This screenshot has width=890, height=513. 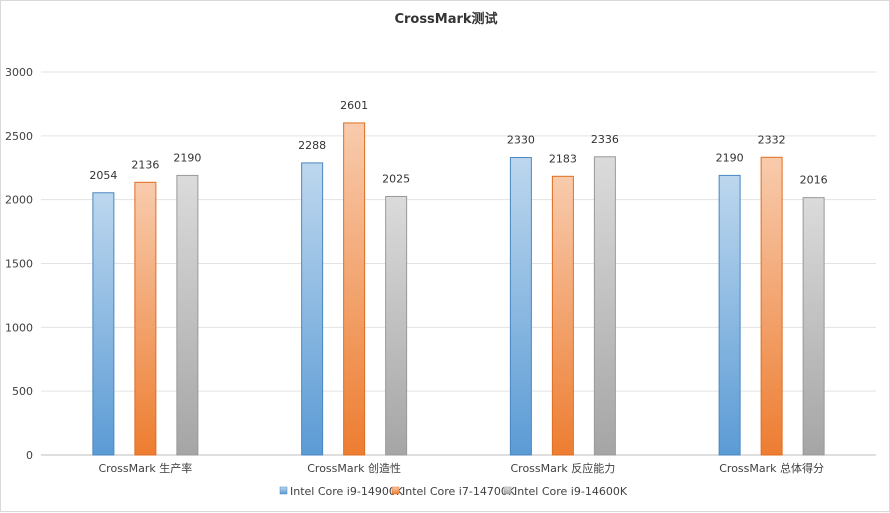 What do you see at coordinates (521, 140) in the screenshot?
I see `data-label: 2330` at bounding box center [521, 140].